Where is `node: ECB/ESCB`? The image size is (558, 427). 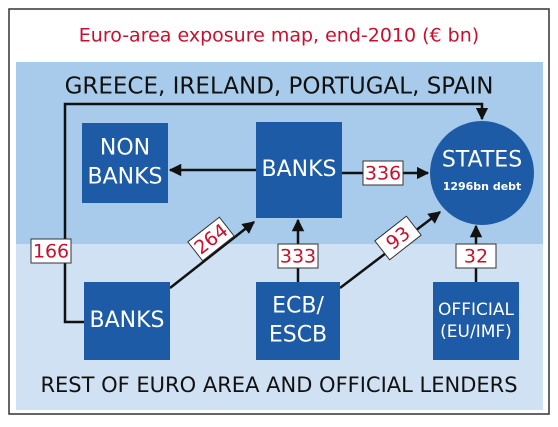
node: ECB/ESCB is located at coordinates (298, 321).